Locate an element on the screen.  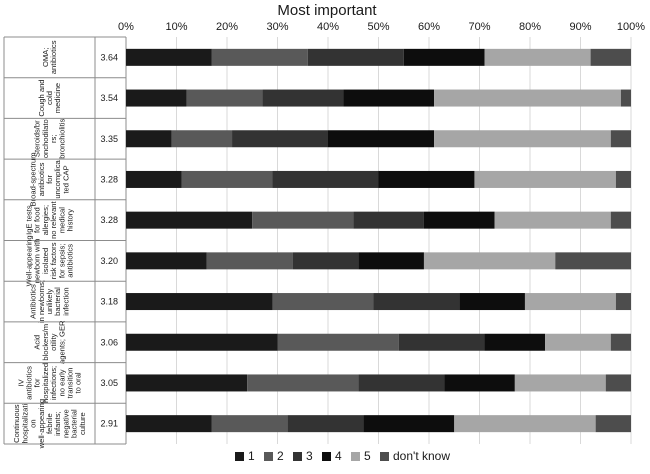
category-label-line: hospitalized is located at coordinates (45, 383).